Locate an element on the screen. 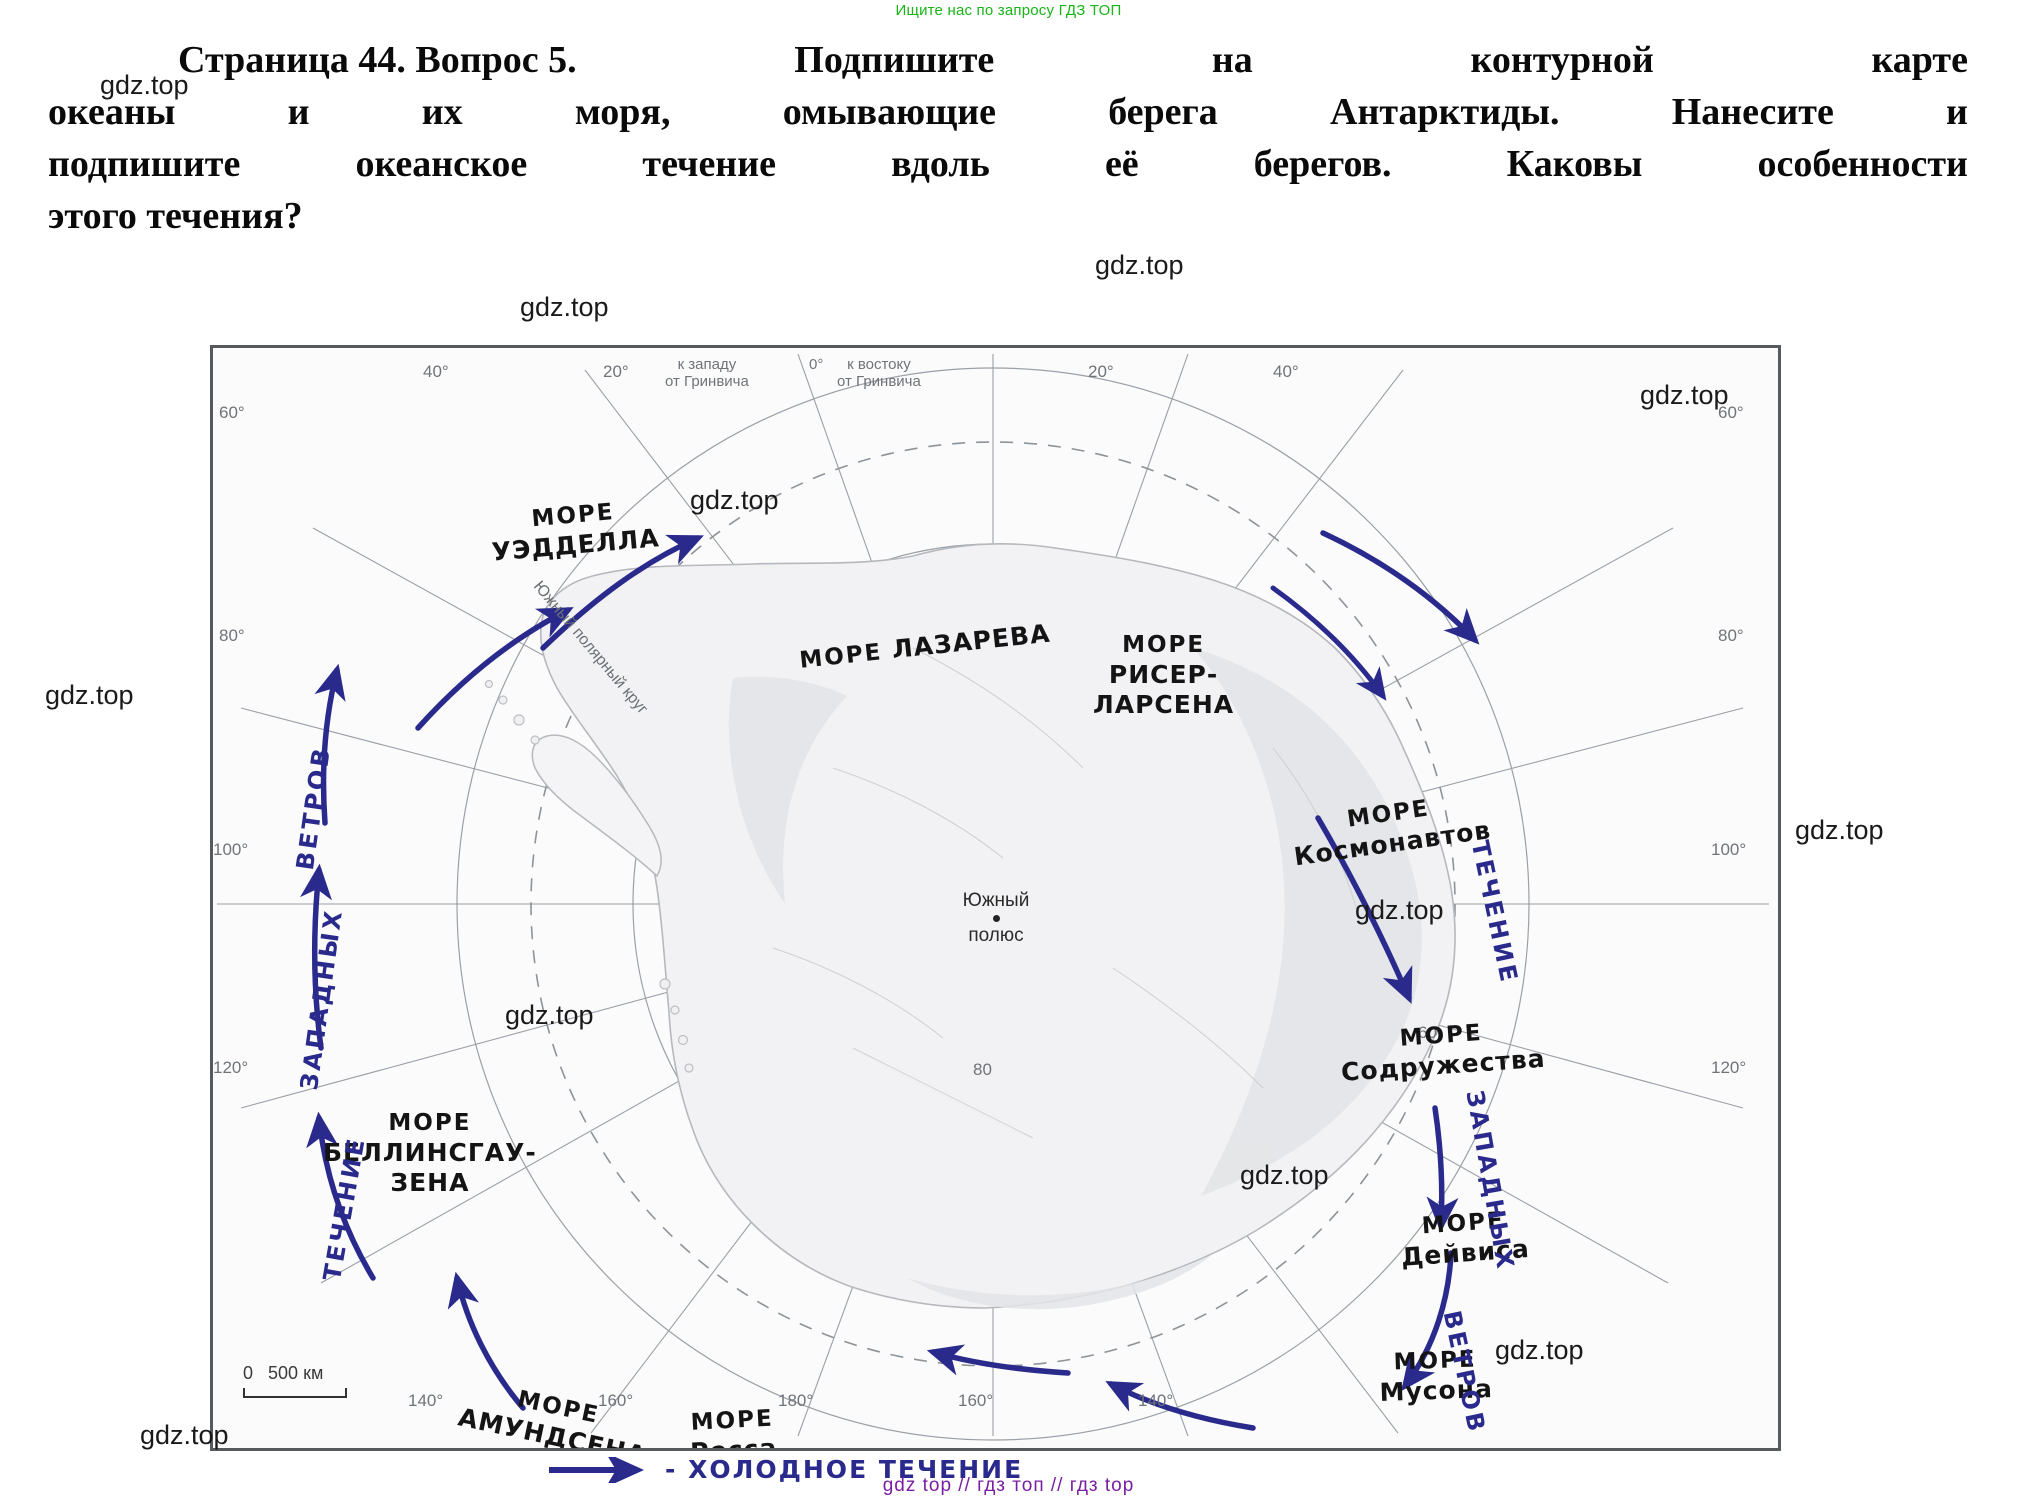 The height and width of the screenshot is (1503, 2017). islands is located at coordinates (589, 876).